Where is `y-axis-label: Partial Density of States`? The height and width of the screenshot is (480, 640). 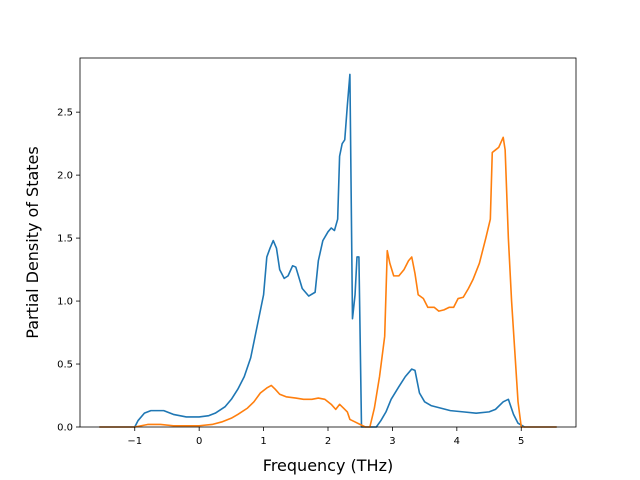 y-axis-label: Partial Density of States is located at coordinates (32, 242).